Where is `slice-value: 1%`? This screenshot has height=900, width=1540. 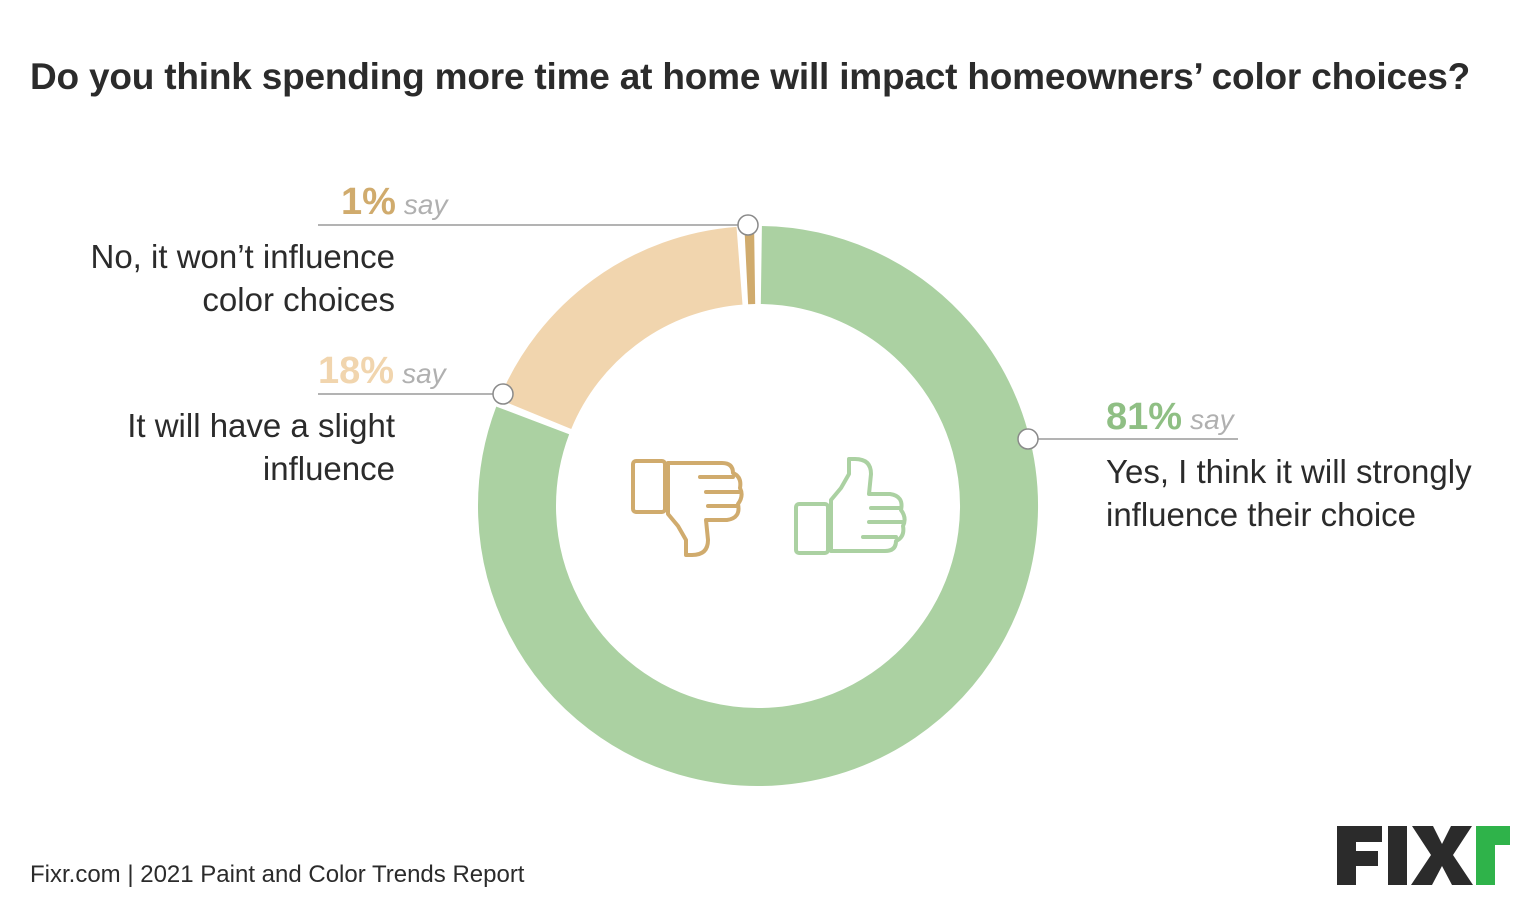
slice-value: 1% is located at coordinates (368, 202).